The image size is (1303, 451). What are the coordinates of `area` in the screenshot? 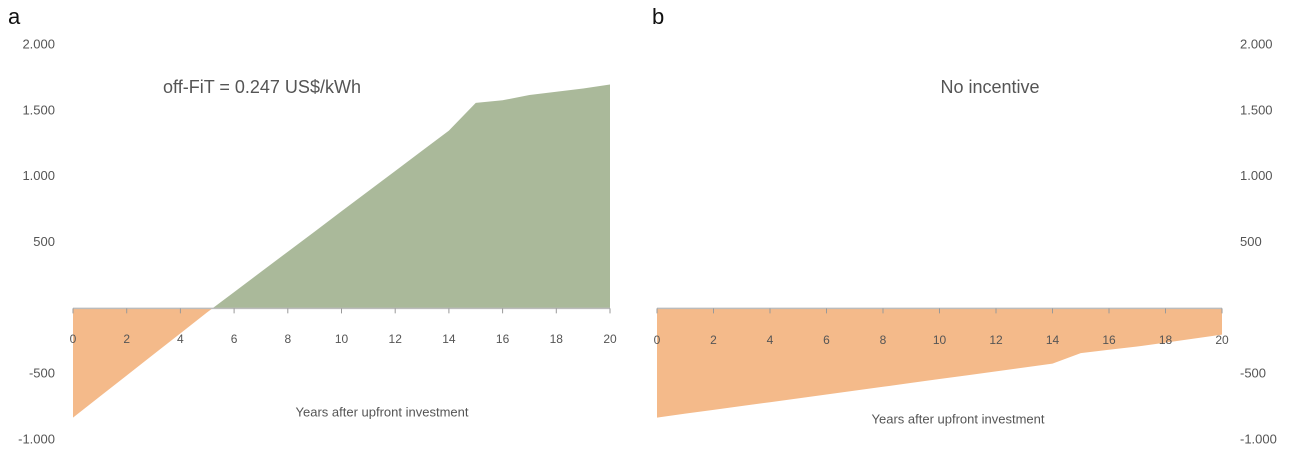 It's located at (939, 363).